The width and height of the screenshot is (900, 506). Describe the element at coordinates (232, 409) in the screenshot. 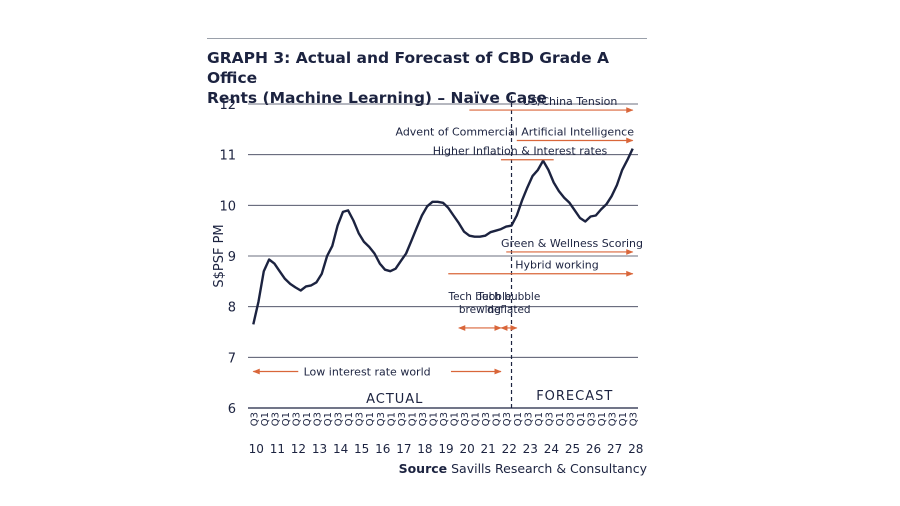

I see `y-tick-label: 6` at that location.